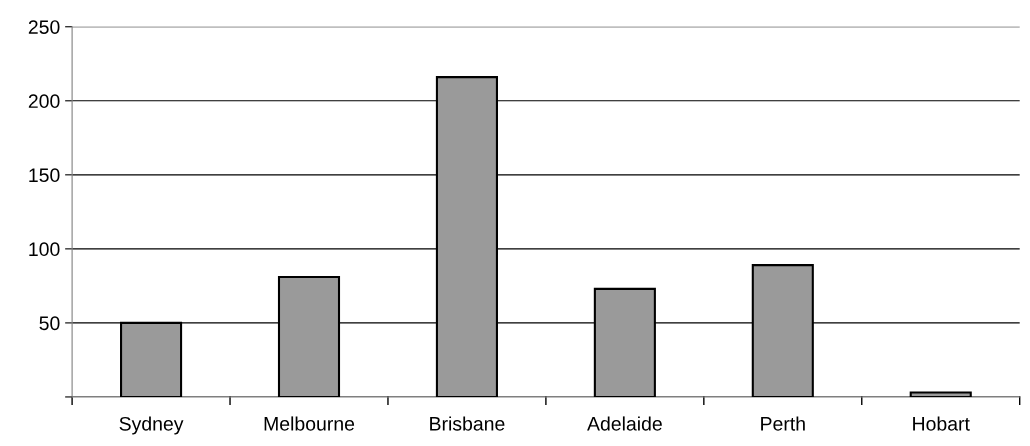 This screenshot has height=446, width=1030. I want to click on y-tick-label: 50, so click(49, 323).